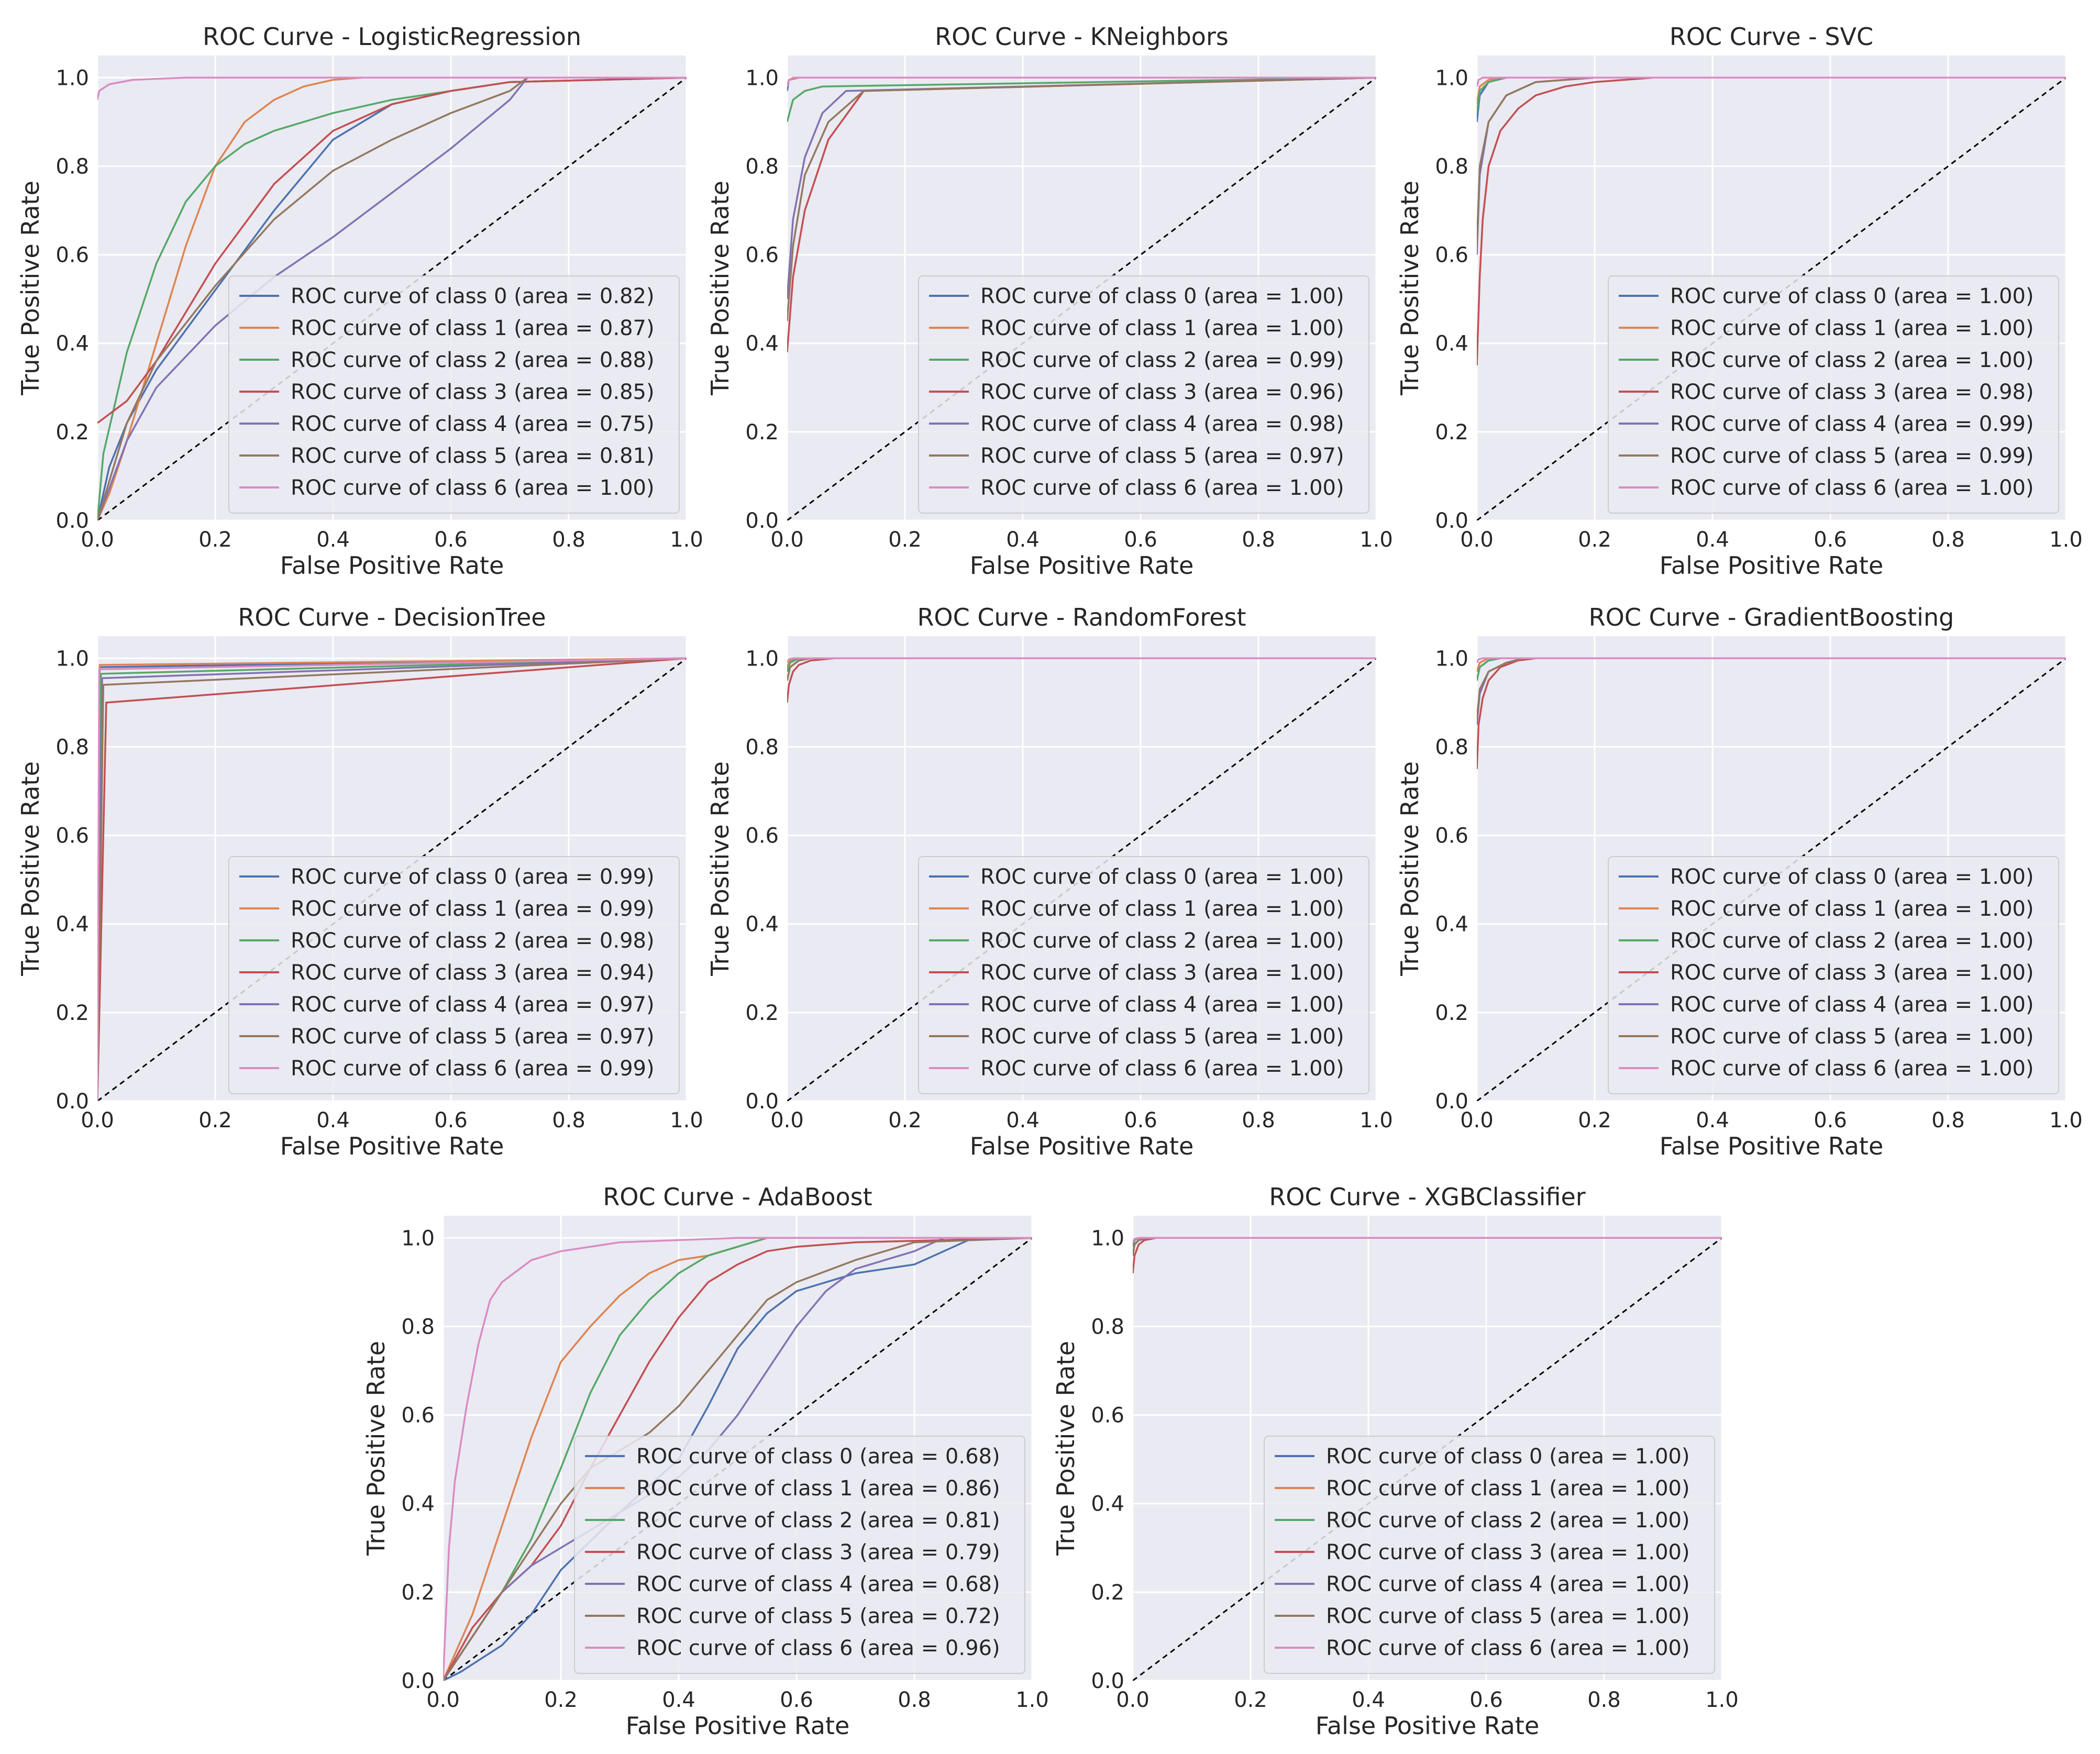  Describe the element at coordinates (418, 1504) in the screenshot. I see `y-tick-label: 0.4` at that location.